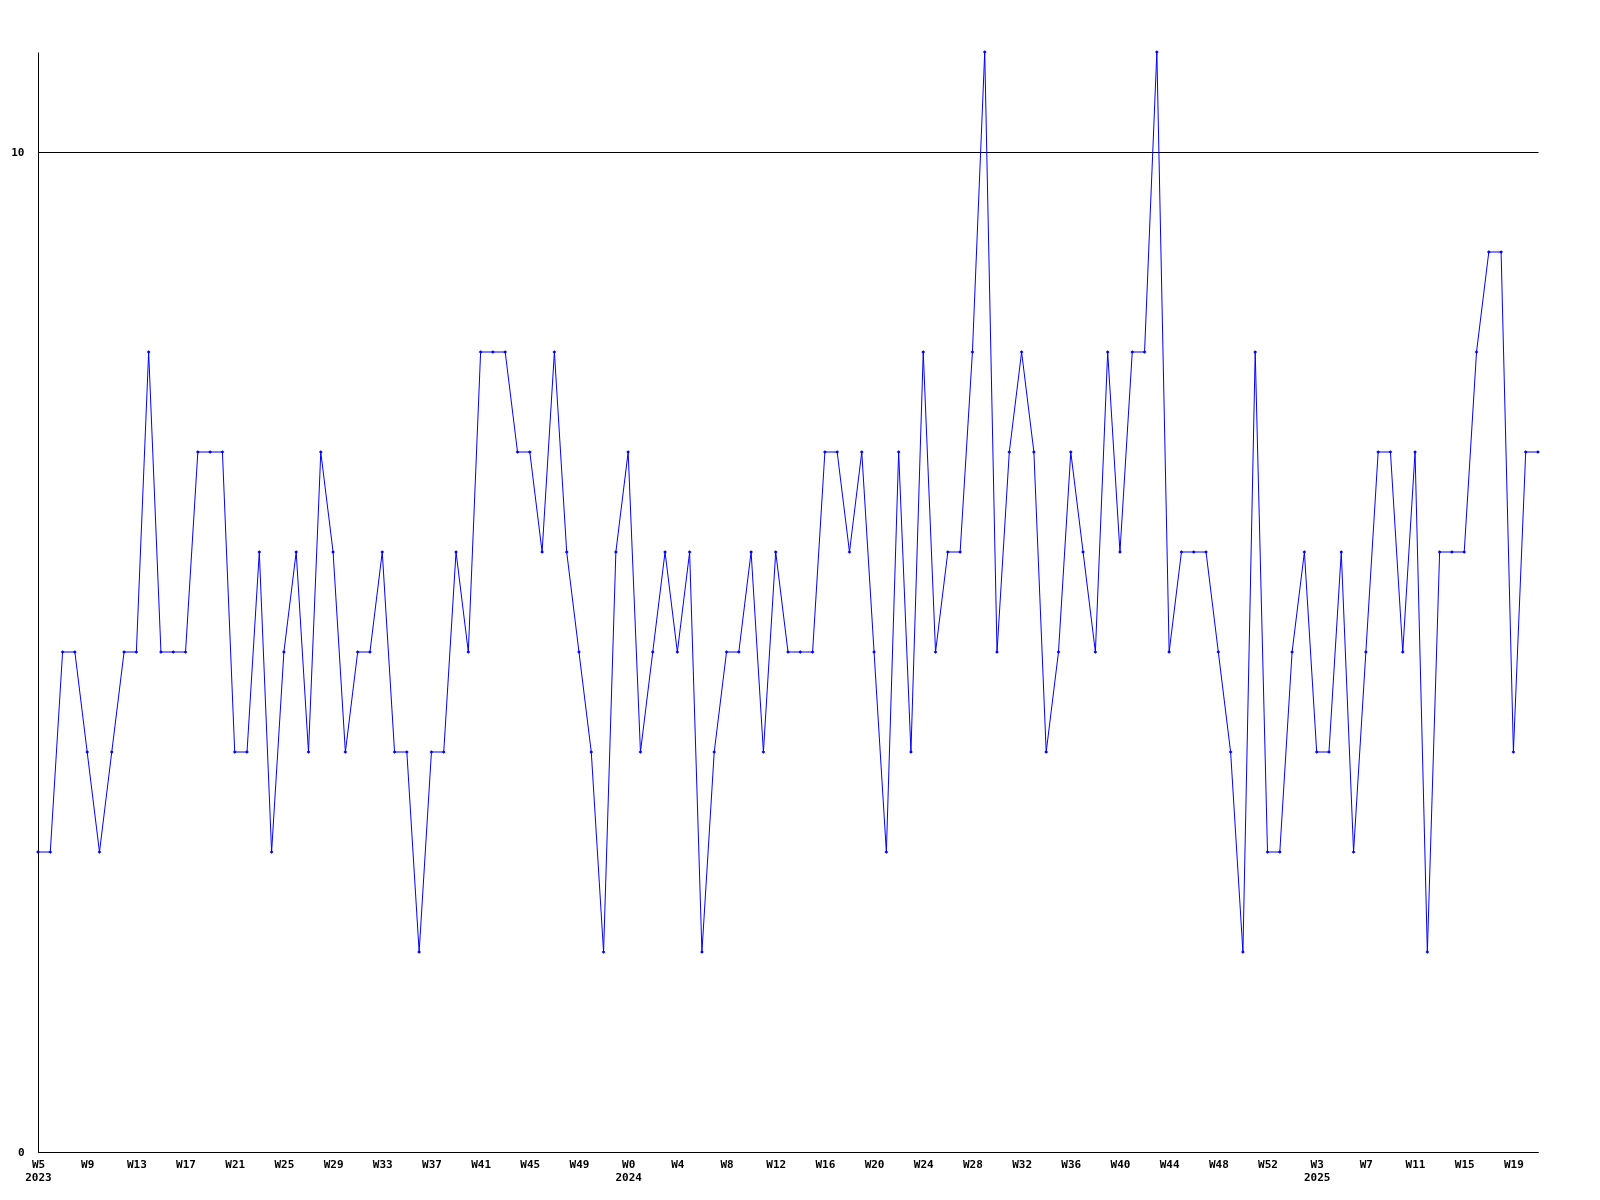 This screenshot has width=1600, height=1200. Describe the element at coordinates (1464, 1164) in the screenshot. I see `x-tick-label: W15` at that location.